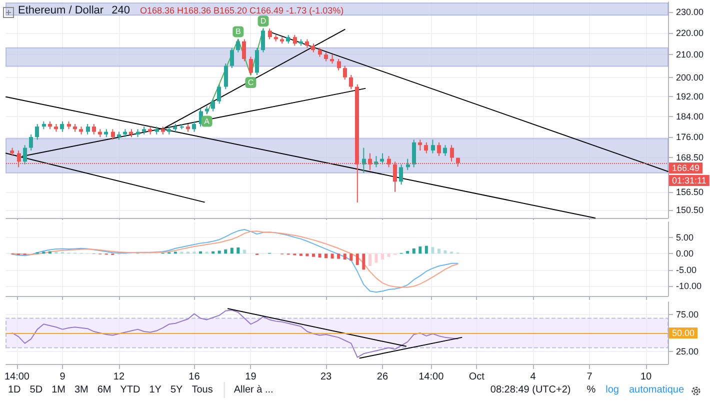 Image resolution: width=710 pixels, height=402 pixels. Describe the element at coordinates (690, 137) in the screenshot. I see `y-tick-label: 176.00` at that location.